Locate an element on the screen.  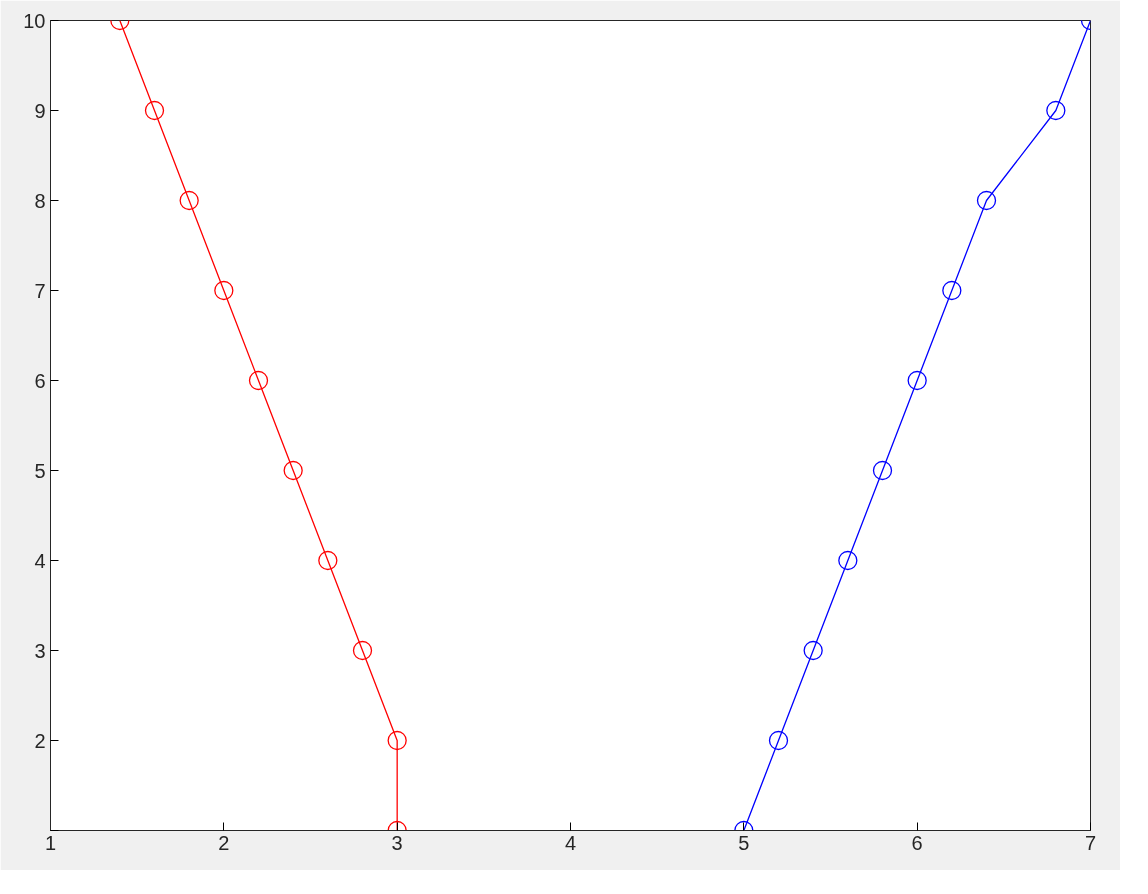
y-tick-label: 6 is located at coordinates (40, 380).